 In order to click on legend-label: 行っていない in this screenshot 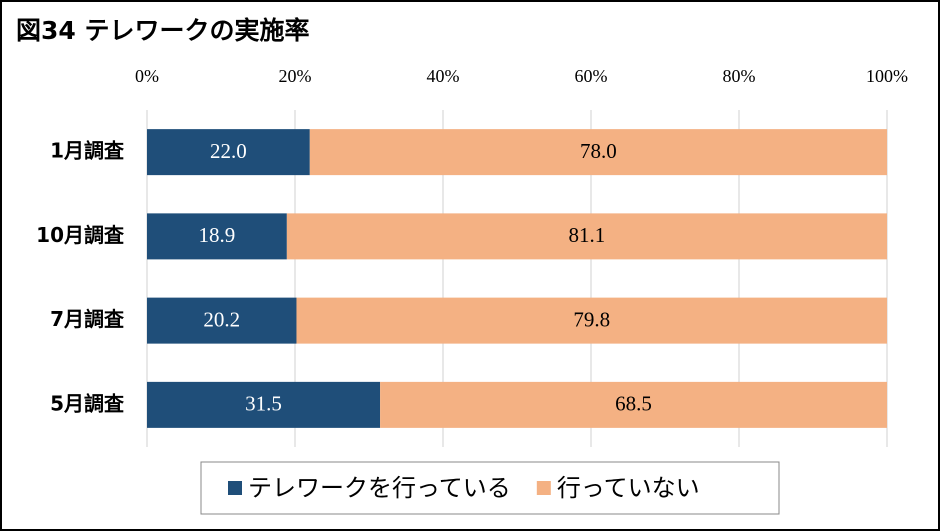, I will do `click(628, 488)`.